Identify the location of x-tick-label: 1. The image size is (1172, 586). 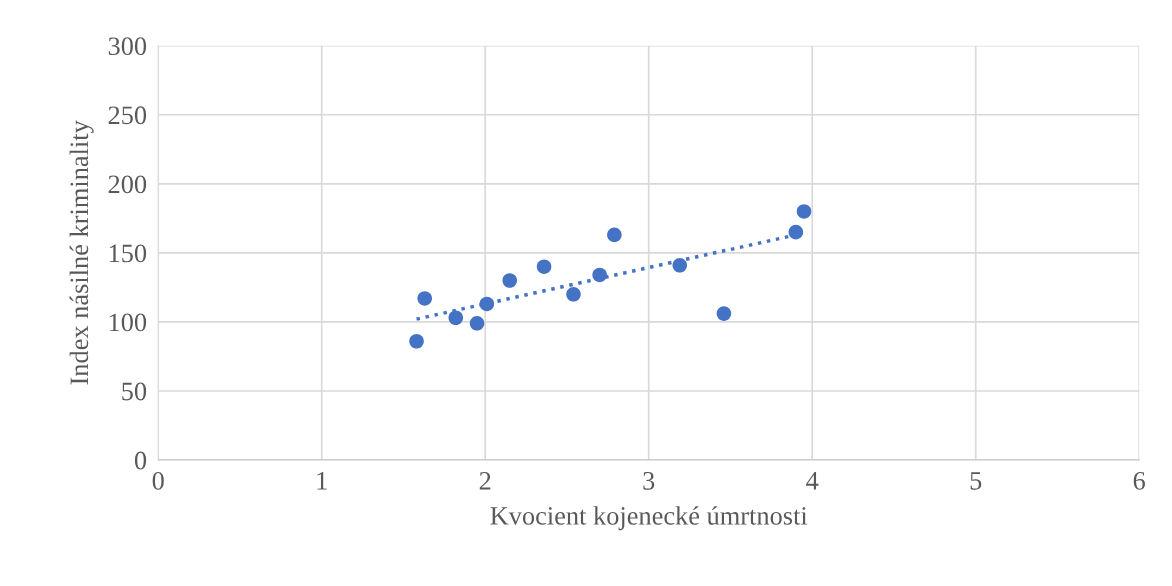
(322, 481).